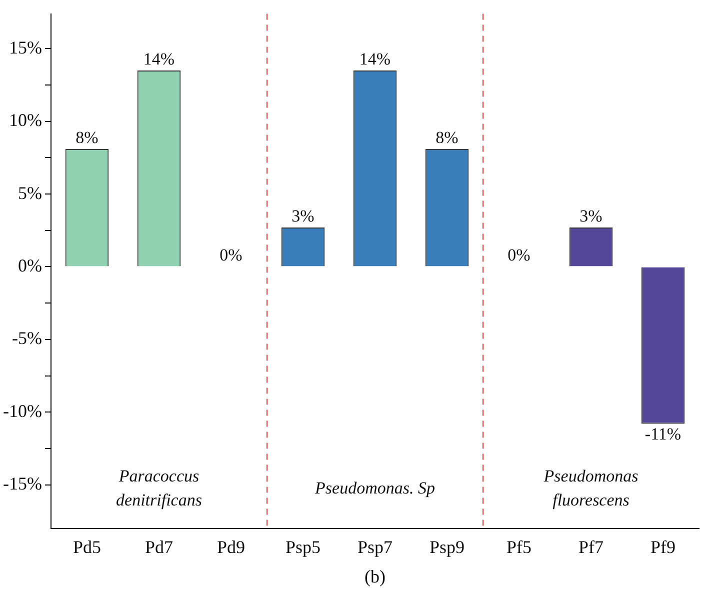 The image size is (707, 592). What do you see at coordinates (25, 120) in the screenshot?
I see `y-tick-label: 10%` at bounding box center [25, 120].